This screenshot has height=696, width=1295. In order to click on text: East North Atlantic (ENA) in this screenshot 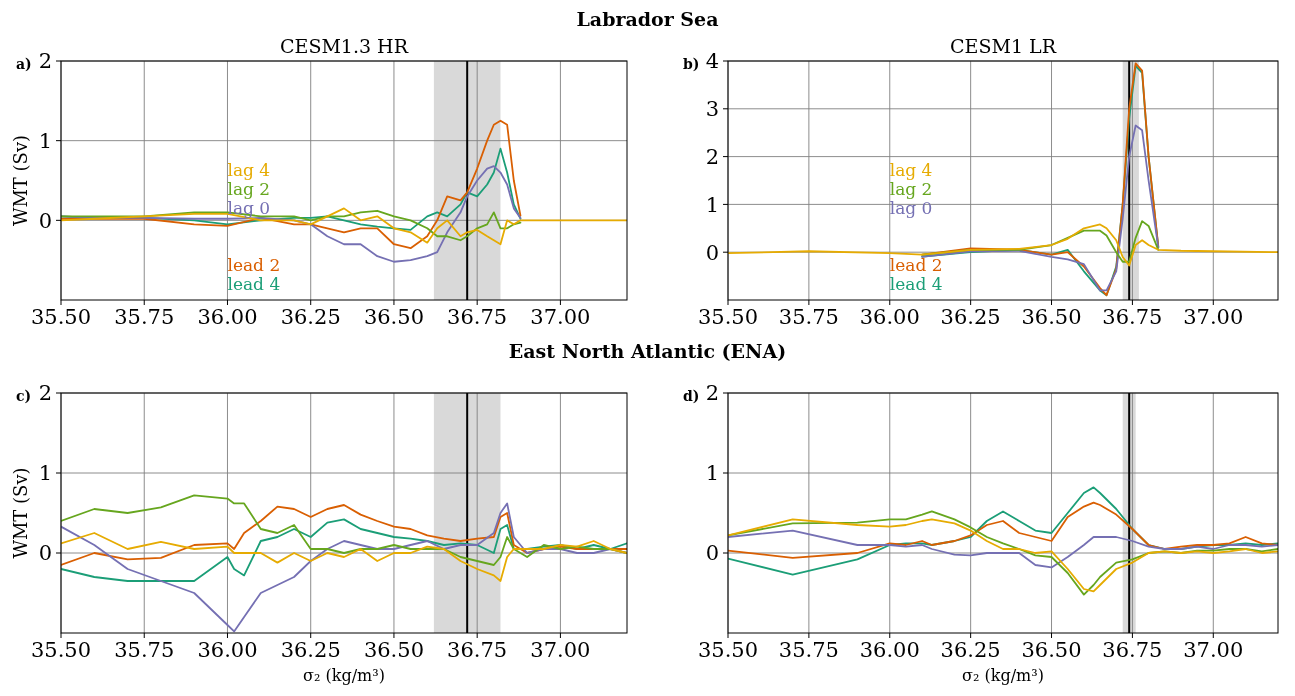, I will do `click(647, 351)`.